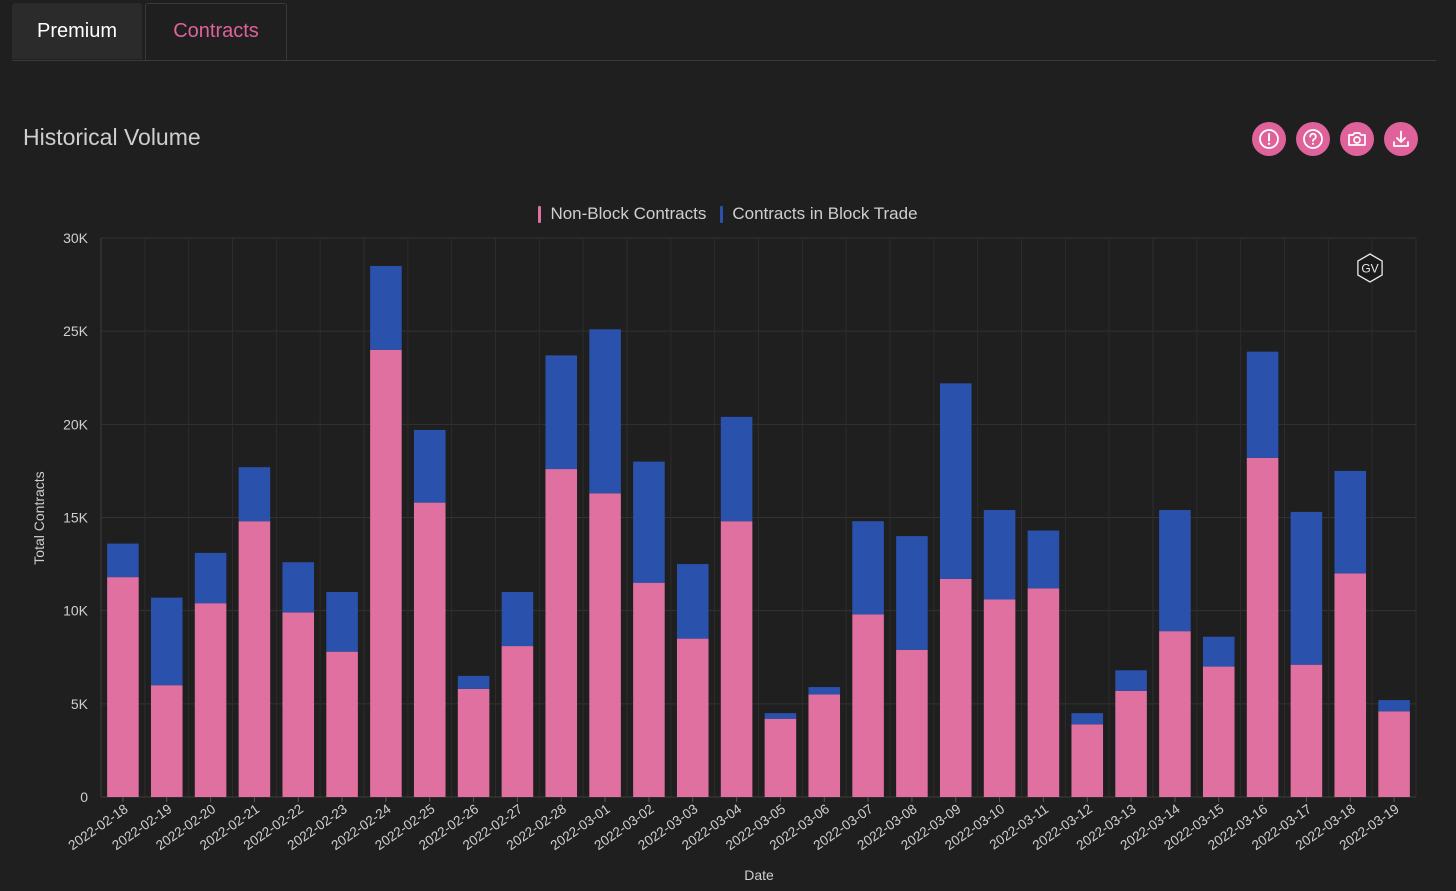 The width and height of the screenshot is (1456, 891). I want to click on legend-swatch-block, so click(722, 214).